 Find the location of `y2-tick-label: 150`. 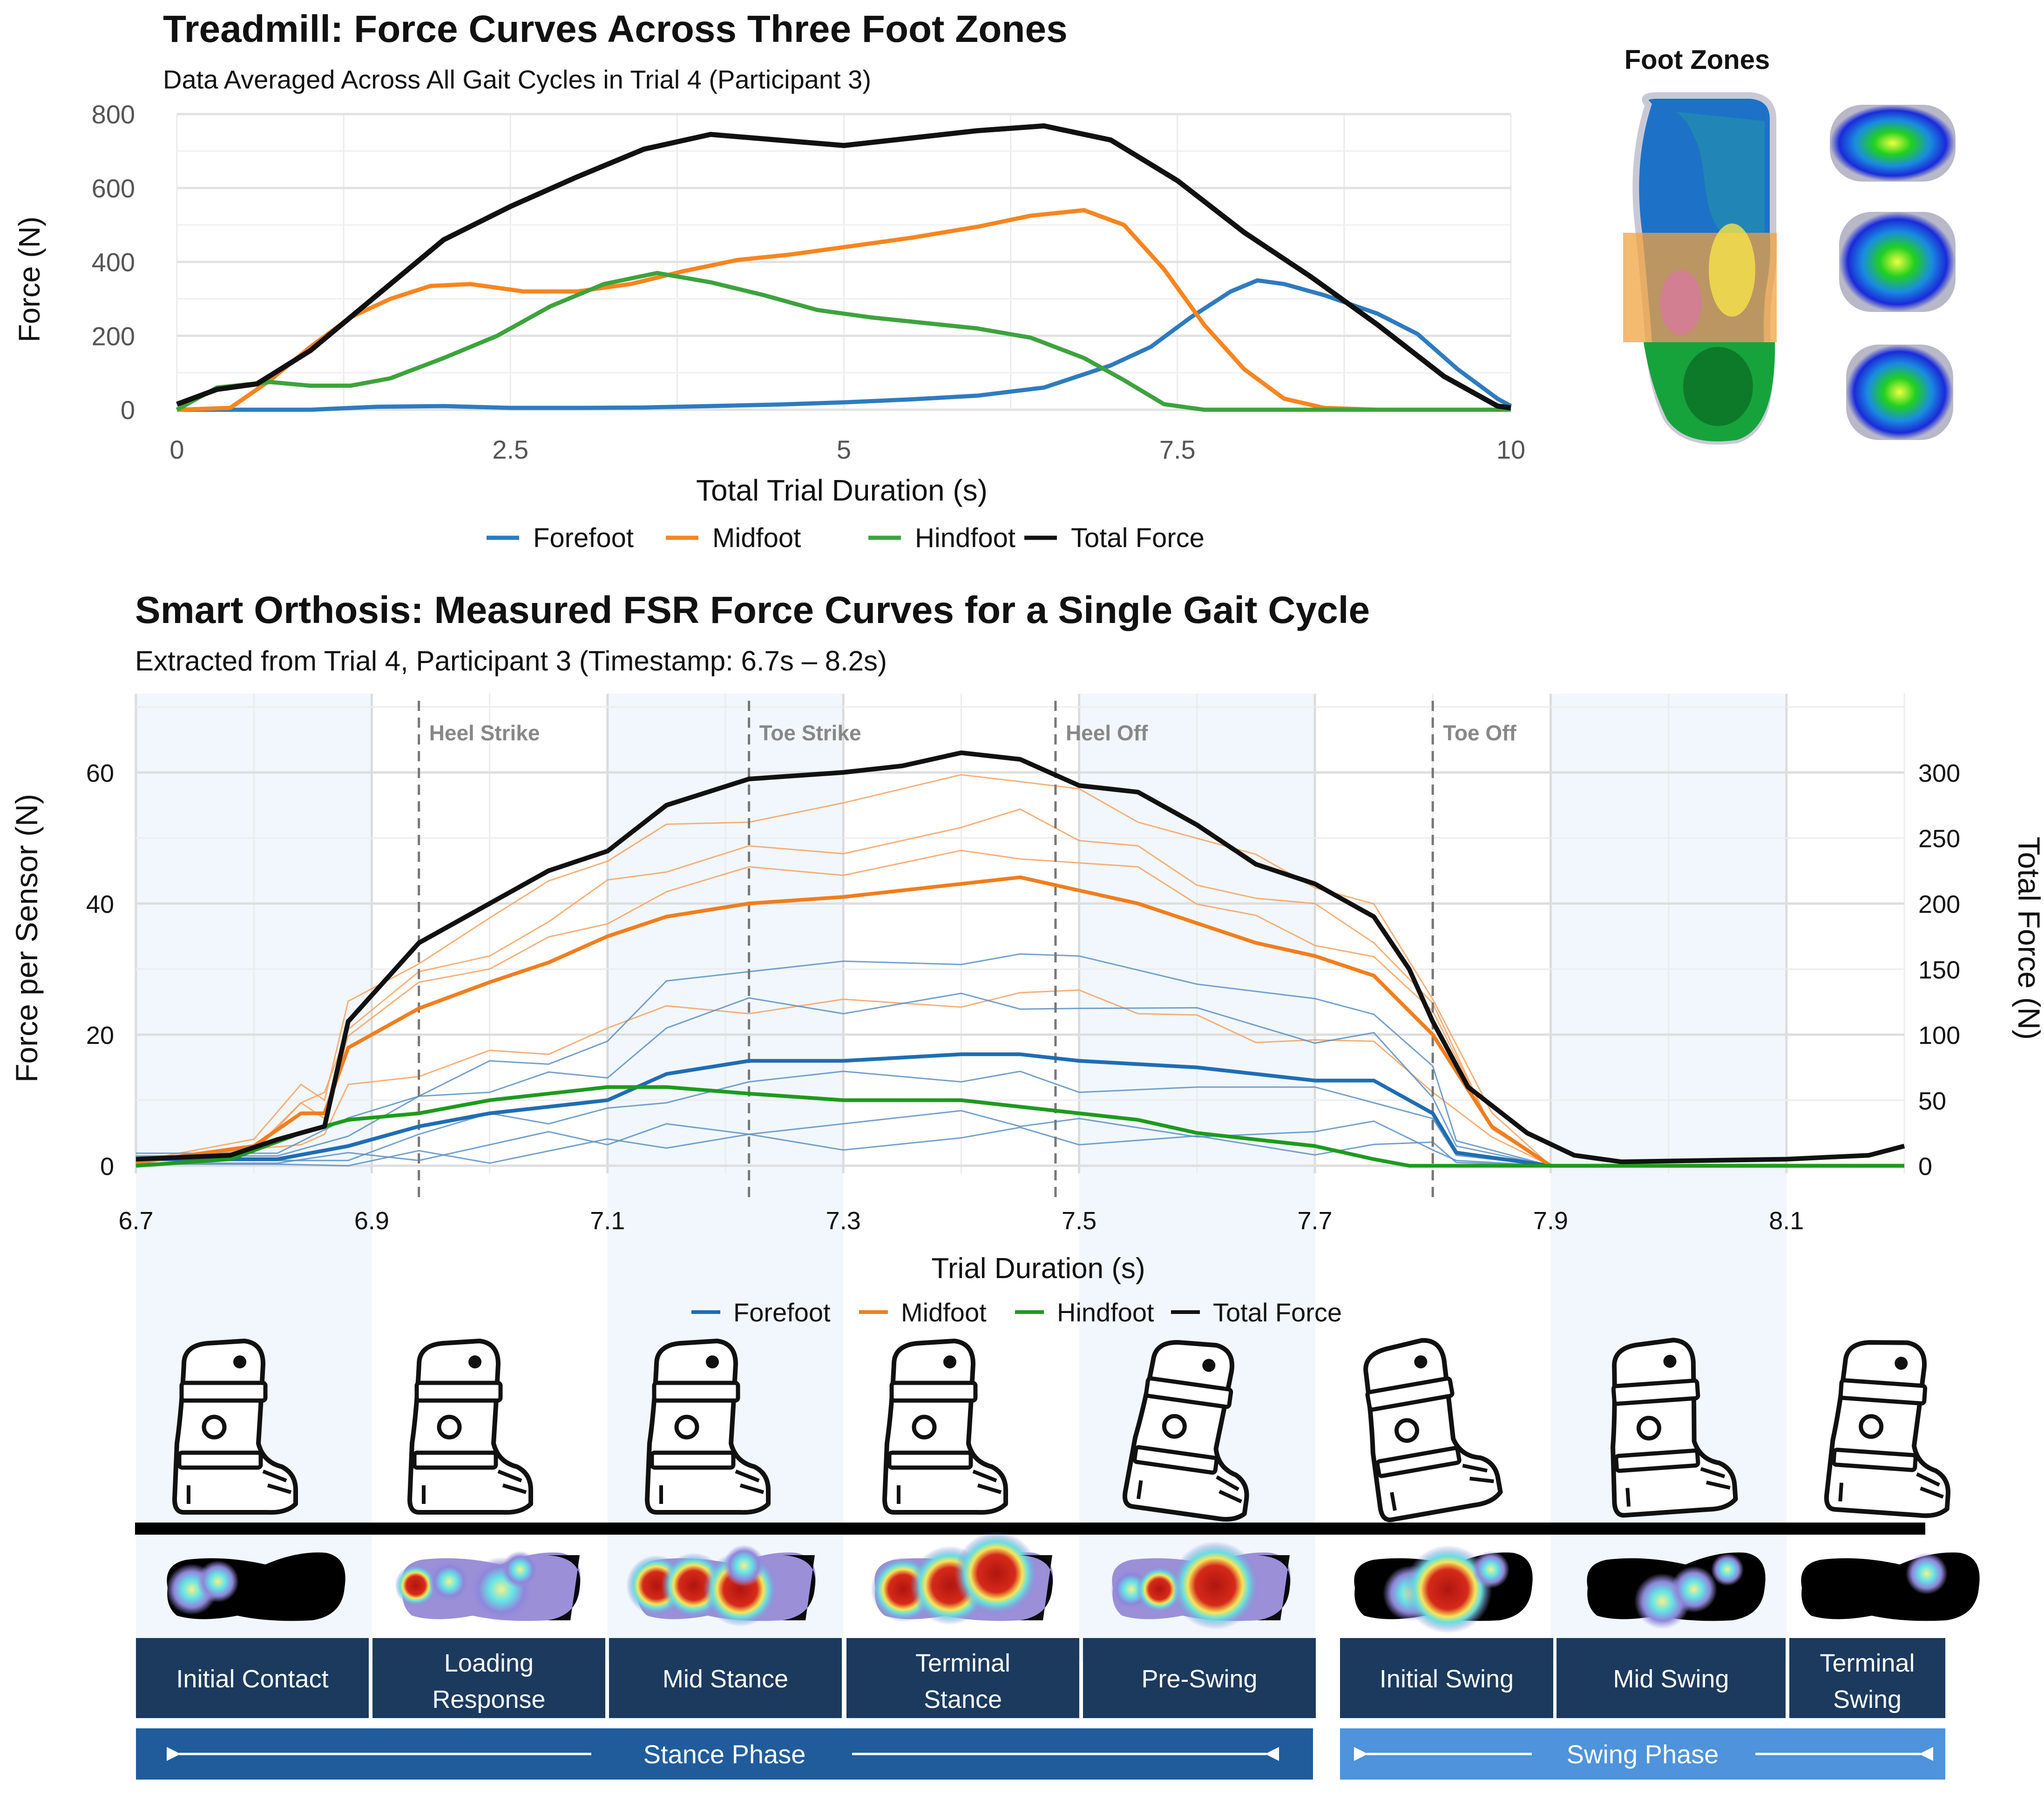

y2-tick-label: 150 is located at coordinates (1939, 970).